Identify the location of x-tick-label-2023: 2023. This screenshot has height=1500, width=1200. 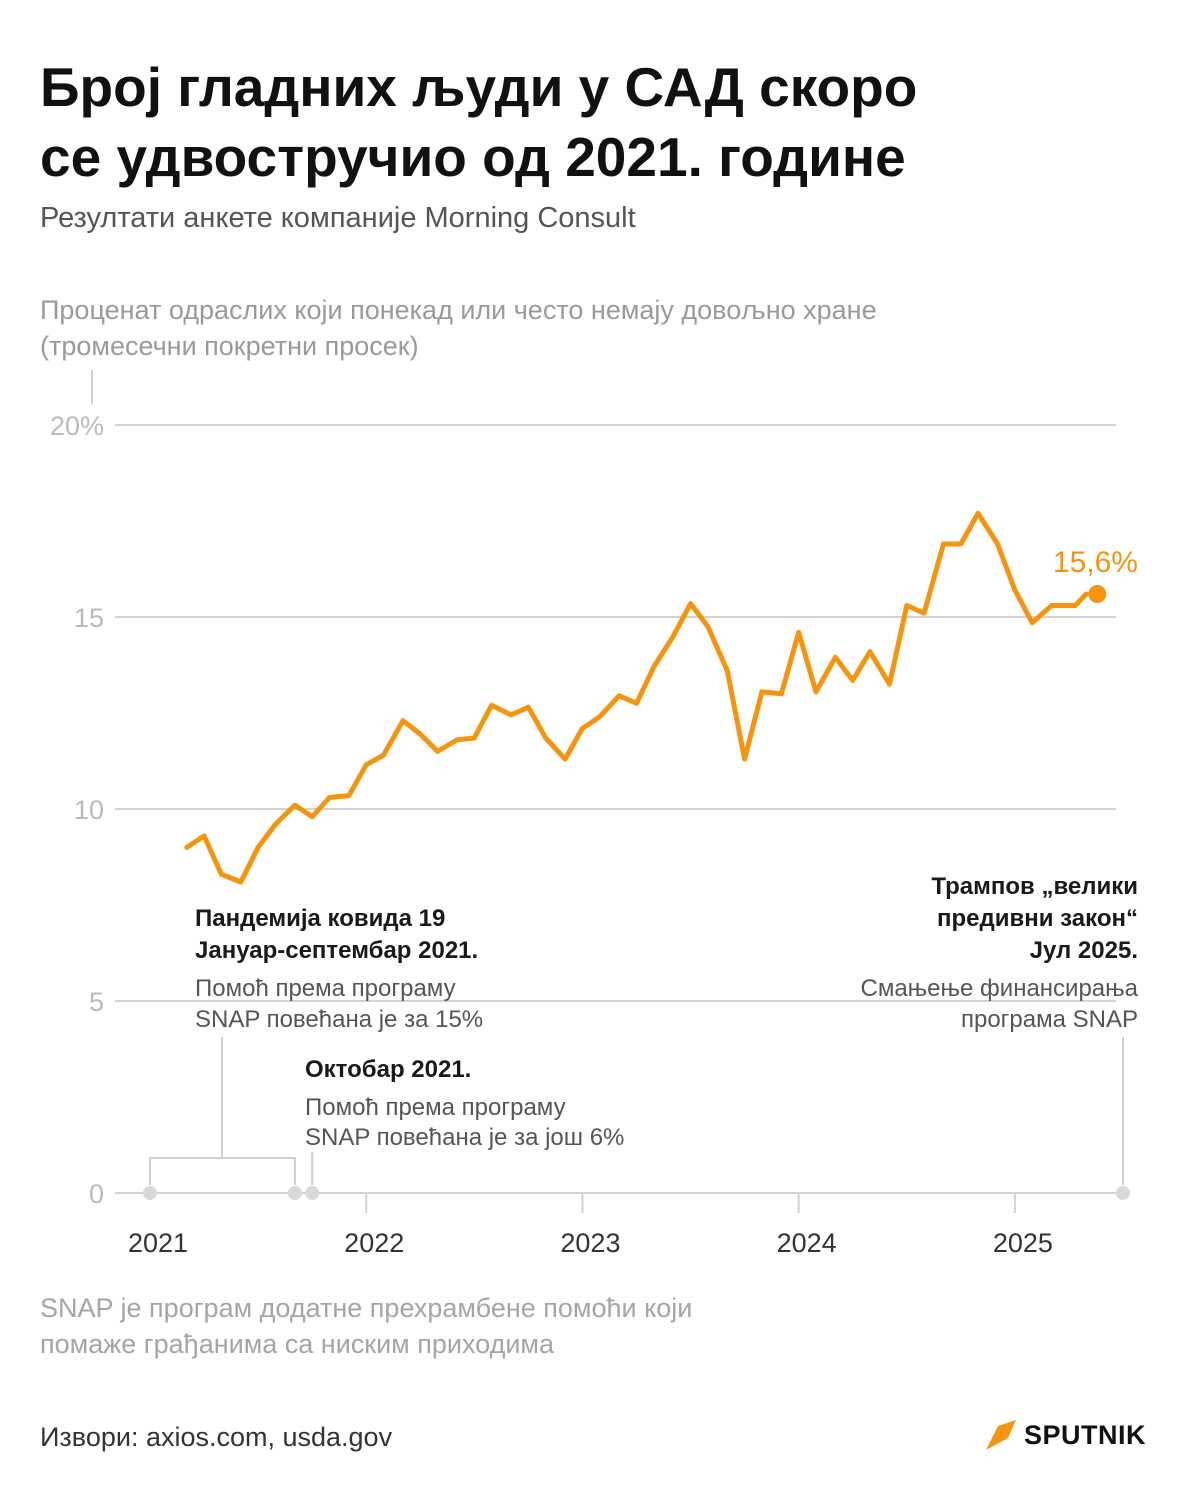
(590, 1243).